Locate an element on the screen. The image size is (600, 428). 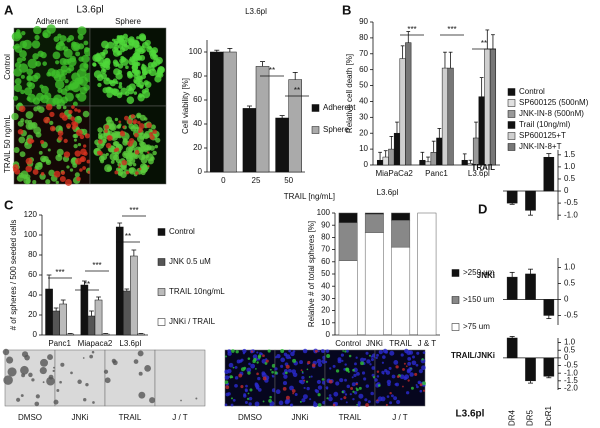
y-tick-label: 1.0 is located at coordinates (570, 166).